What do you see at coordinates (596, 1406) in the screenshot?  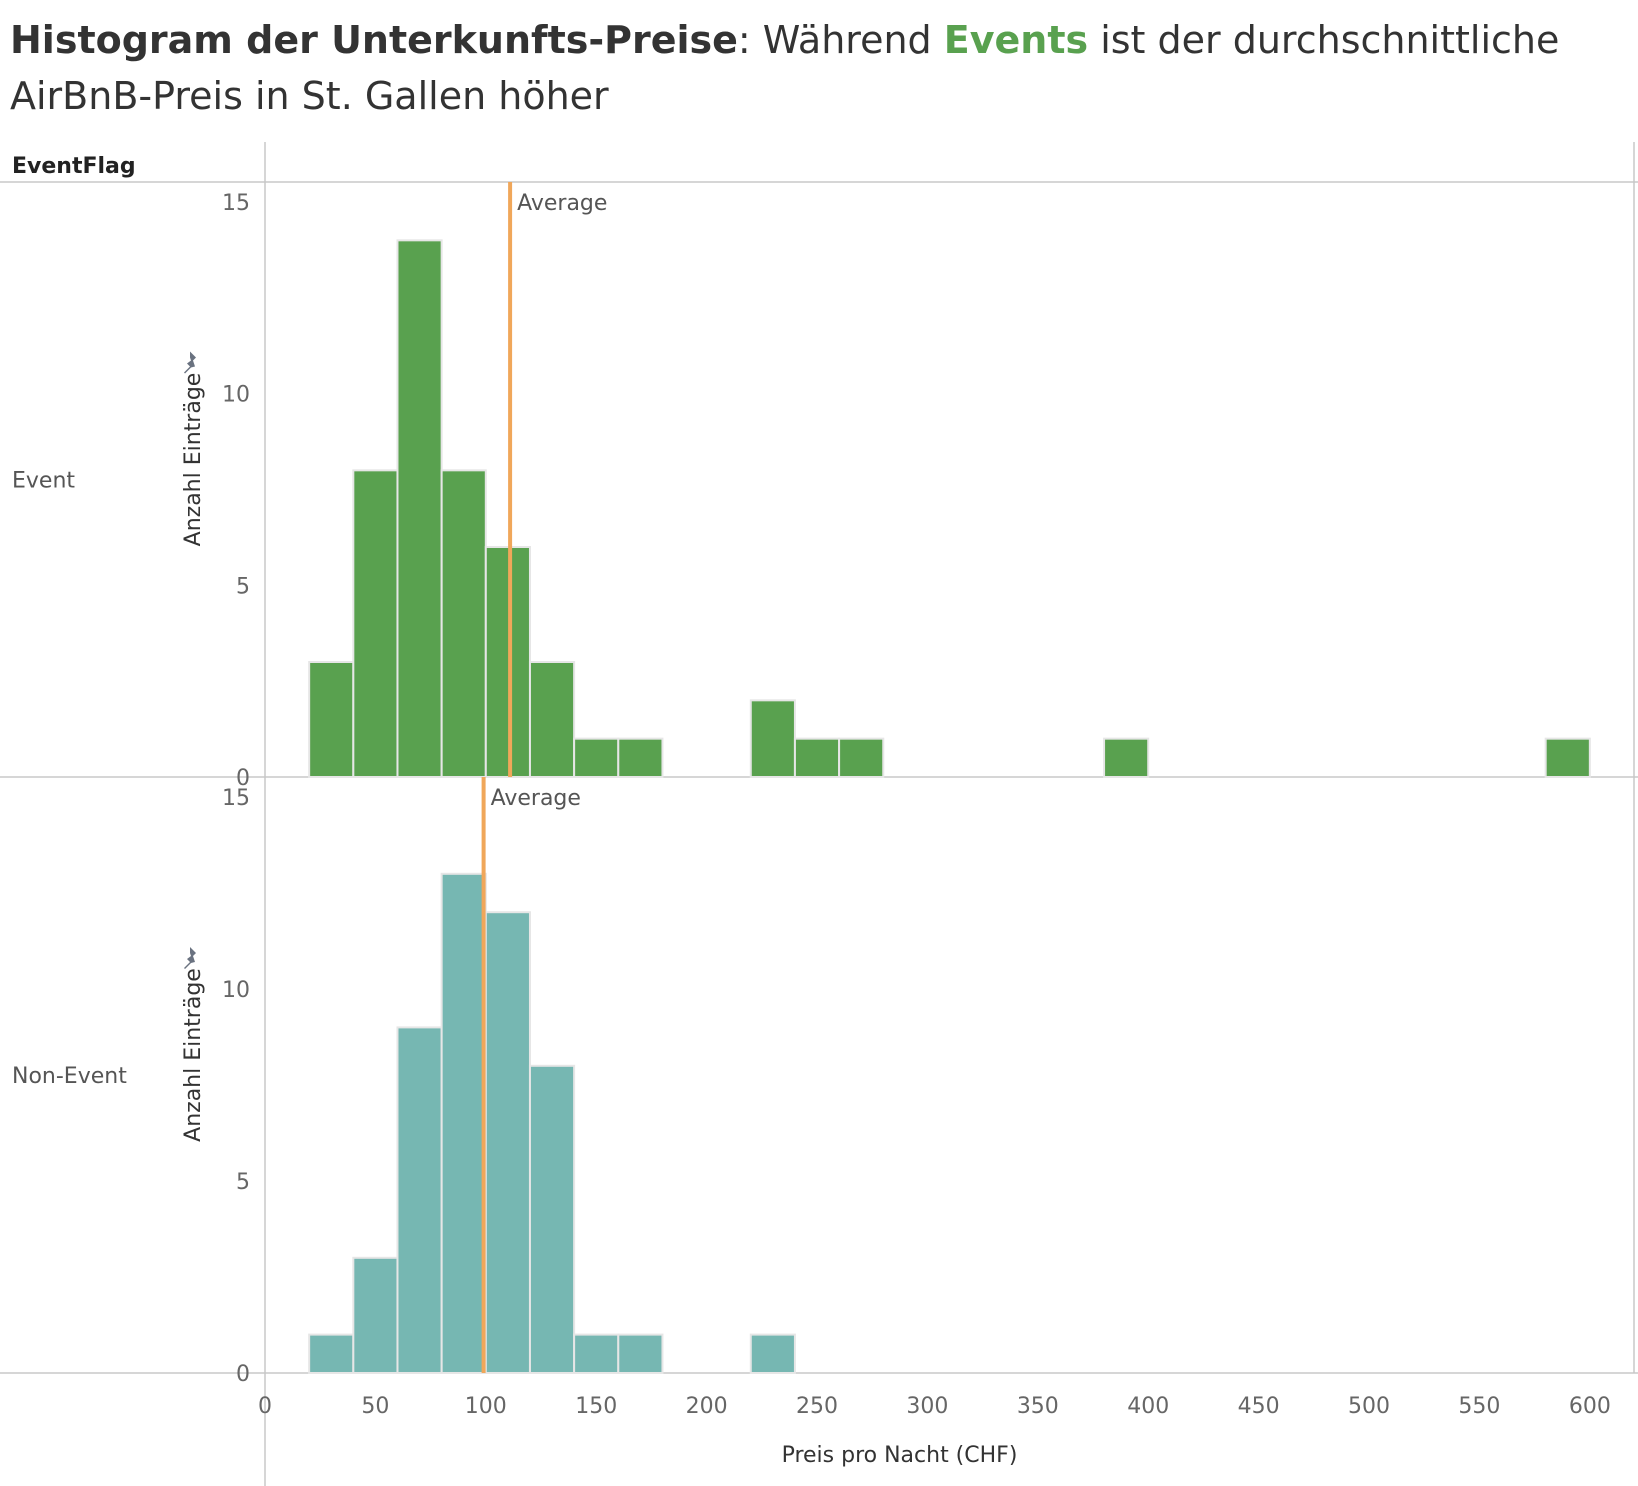 I see `x-tick-150: 150` at bounding box center [596, 1406].